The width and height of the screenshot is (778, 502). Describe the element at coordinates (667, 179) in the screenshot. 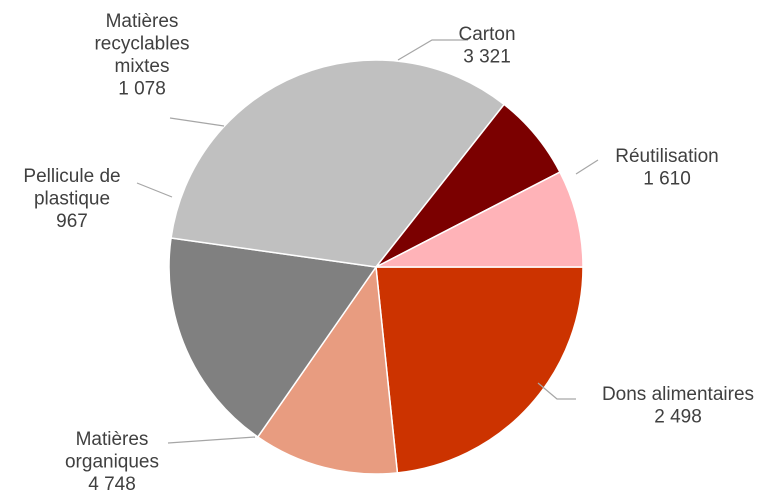

I see `slice-value-1: 1 610` at that location.